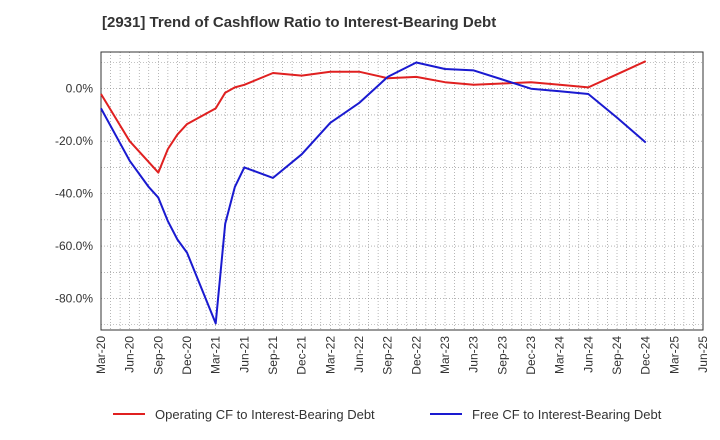 The height and width of the screenshot is (440, 720). I want to click on x-tick-label: Dec-23, so click(531, 355).